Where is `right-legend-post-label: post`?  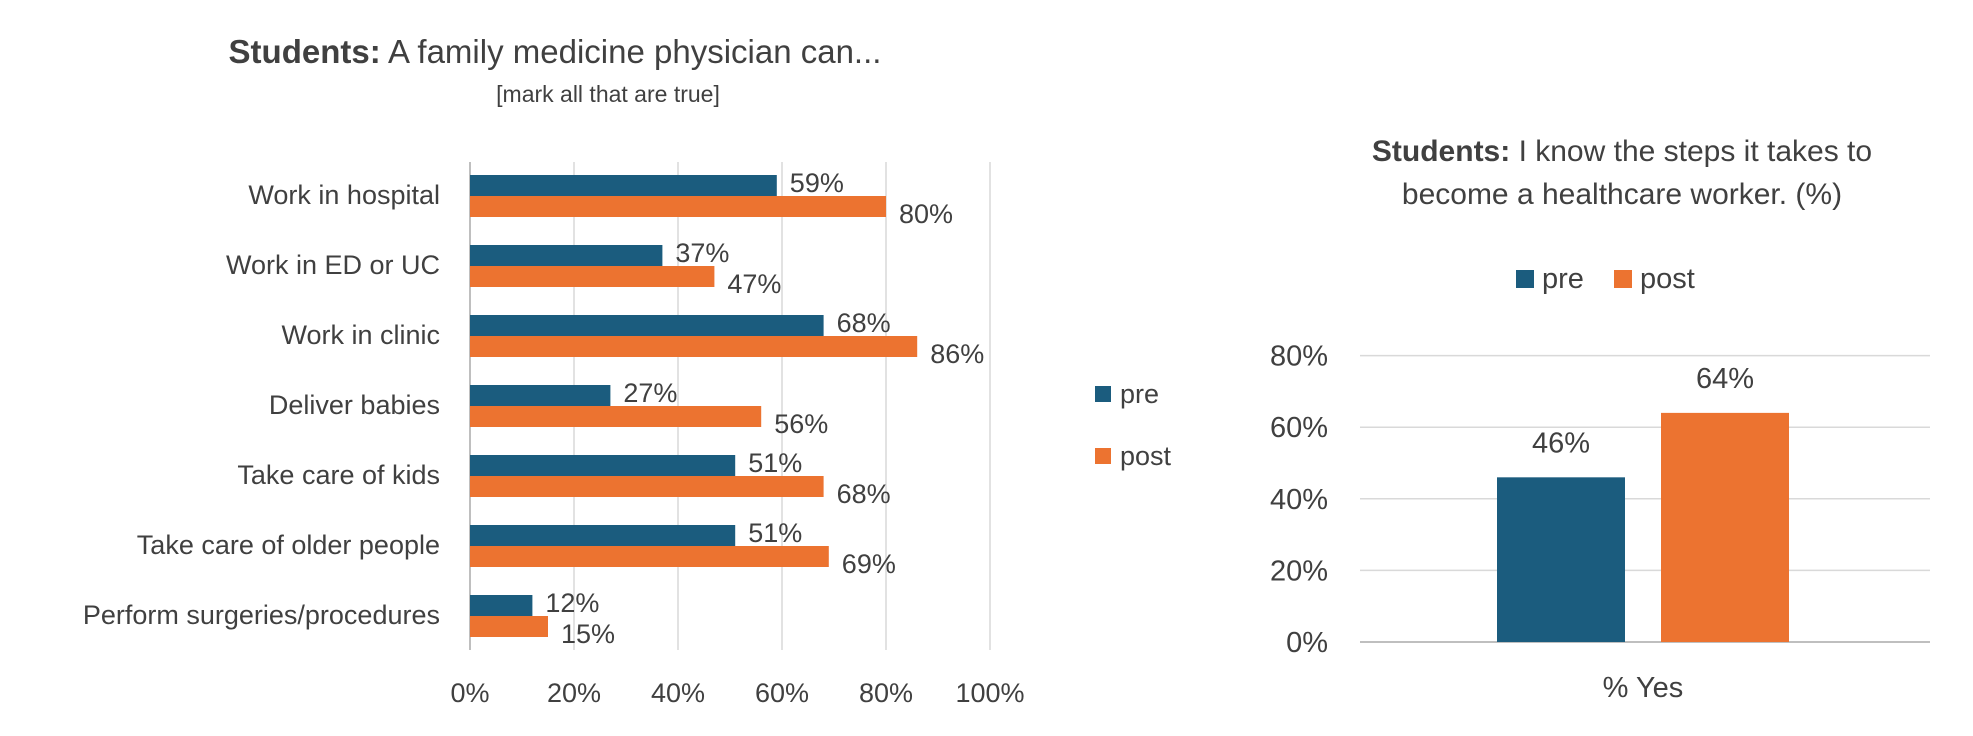
right-legend-post-label: post is located at coordinates (1667, 279).